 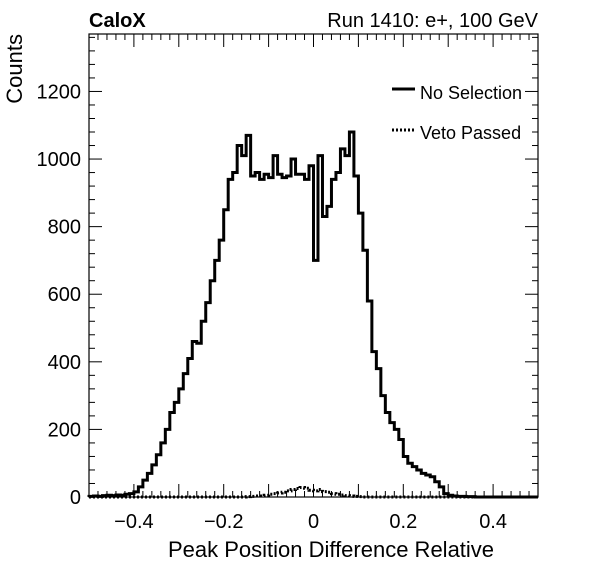 What do you see at coordinates (493, 522) in the screenshot?
I see `x-tick-label: 0.4` at bounding box center [493, 522].